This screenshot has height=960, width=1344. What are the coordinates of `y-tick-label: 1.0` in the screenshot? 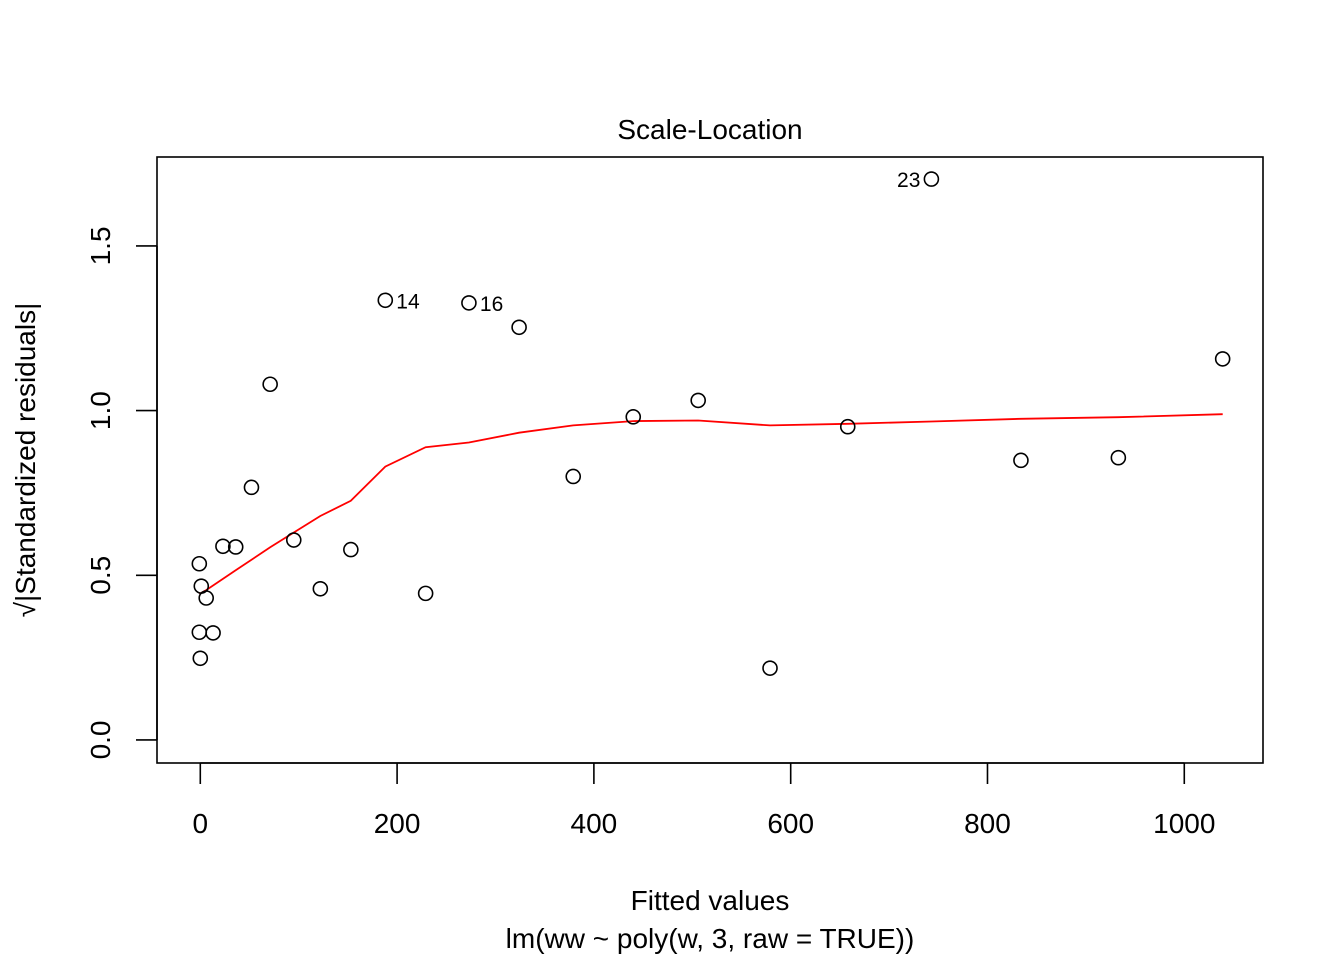 It's located at (100, 410).